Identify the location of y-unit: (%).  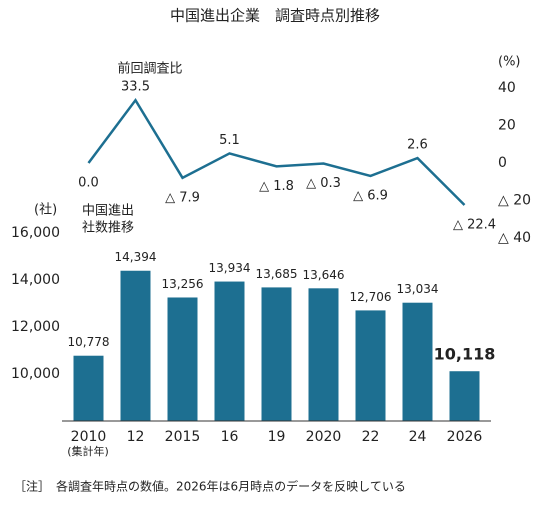
(509, 62).